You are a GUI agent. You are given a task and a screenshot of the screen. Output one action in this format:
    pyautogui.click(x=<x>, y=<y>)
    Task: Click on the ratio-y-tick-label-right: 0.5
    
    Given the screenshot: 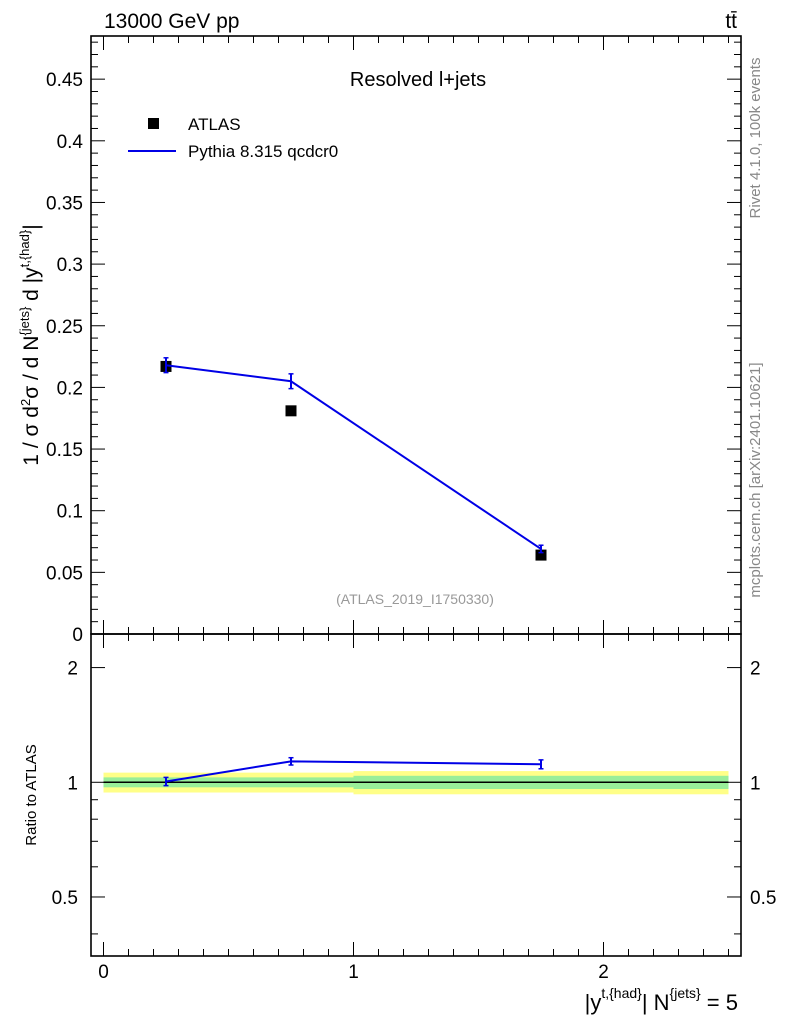 What is the action you would take?
    pyautogui.click(x=763, y=898)
    